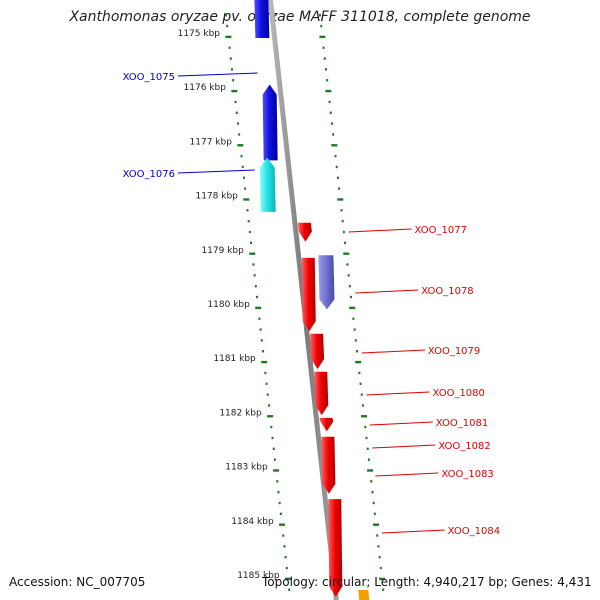 This screenshot has height=600, width=600. I want to click on gene-label: XOO_1083, so click(467, 474).